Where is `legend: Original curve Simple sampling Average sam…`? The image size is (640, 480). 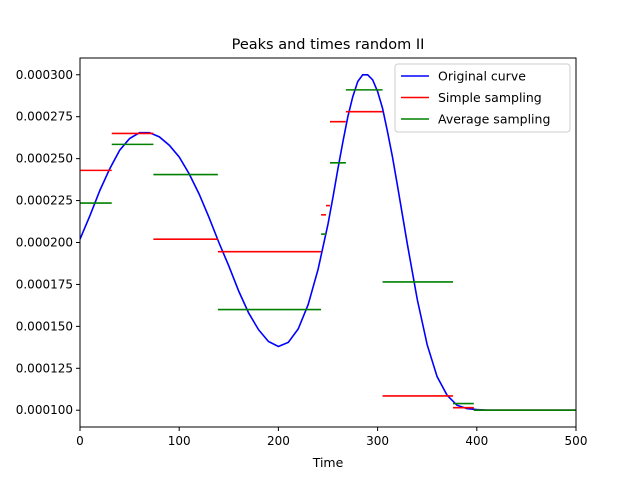 legend: Original curve Simple sampling Average sam… is located at coordinates (482, 98).